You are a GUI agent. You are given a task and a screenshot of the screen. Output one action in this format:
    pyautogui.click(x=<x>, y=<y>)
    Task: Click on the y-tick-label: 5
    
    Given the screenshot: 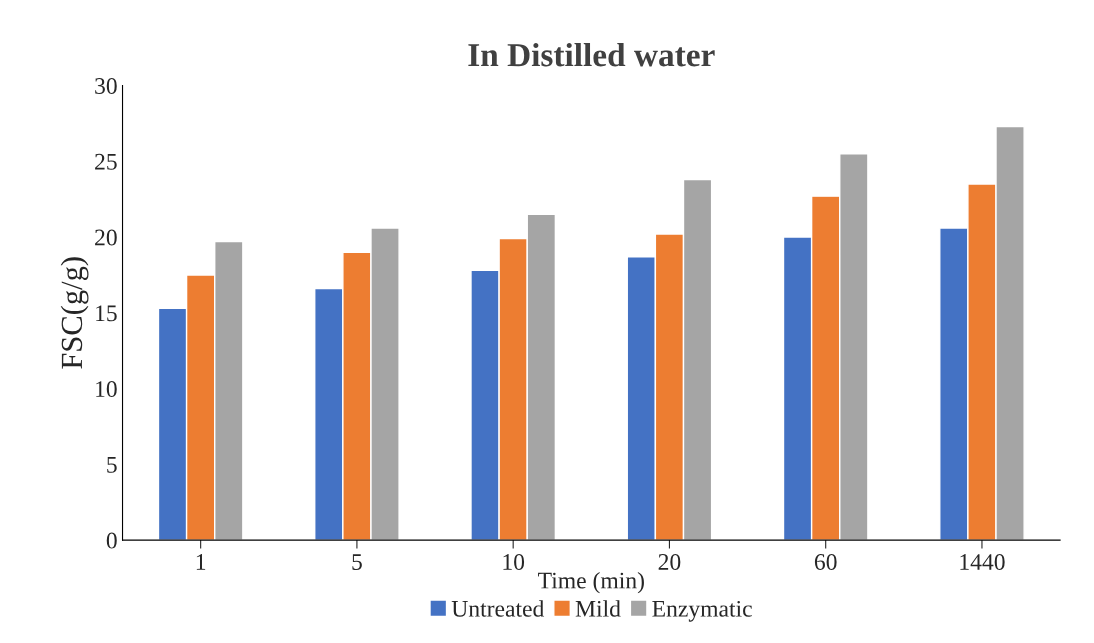 What is the action you would take?
    pyautogui.click(x=112, y=465)
    